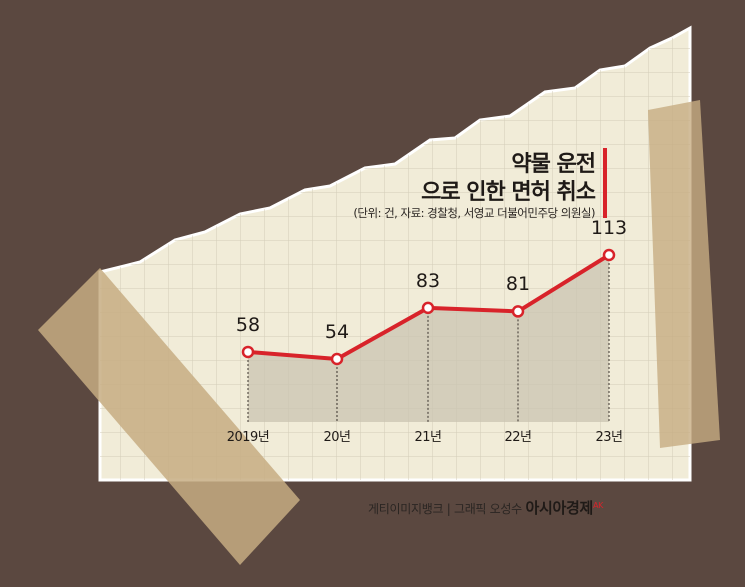 This screenshot has width=745, height=587. What do you see at coordinates (428, 437) in the screenshot?
I see `x-tick-label-2: 21년` at bounding box center [428, 437].